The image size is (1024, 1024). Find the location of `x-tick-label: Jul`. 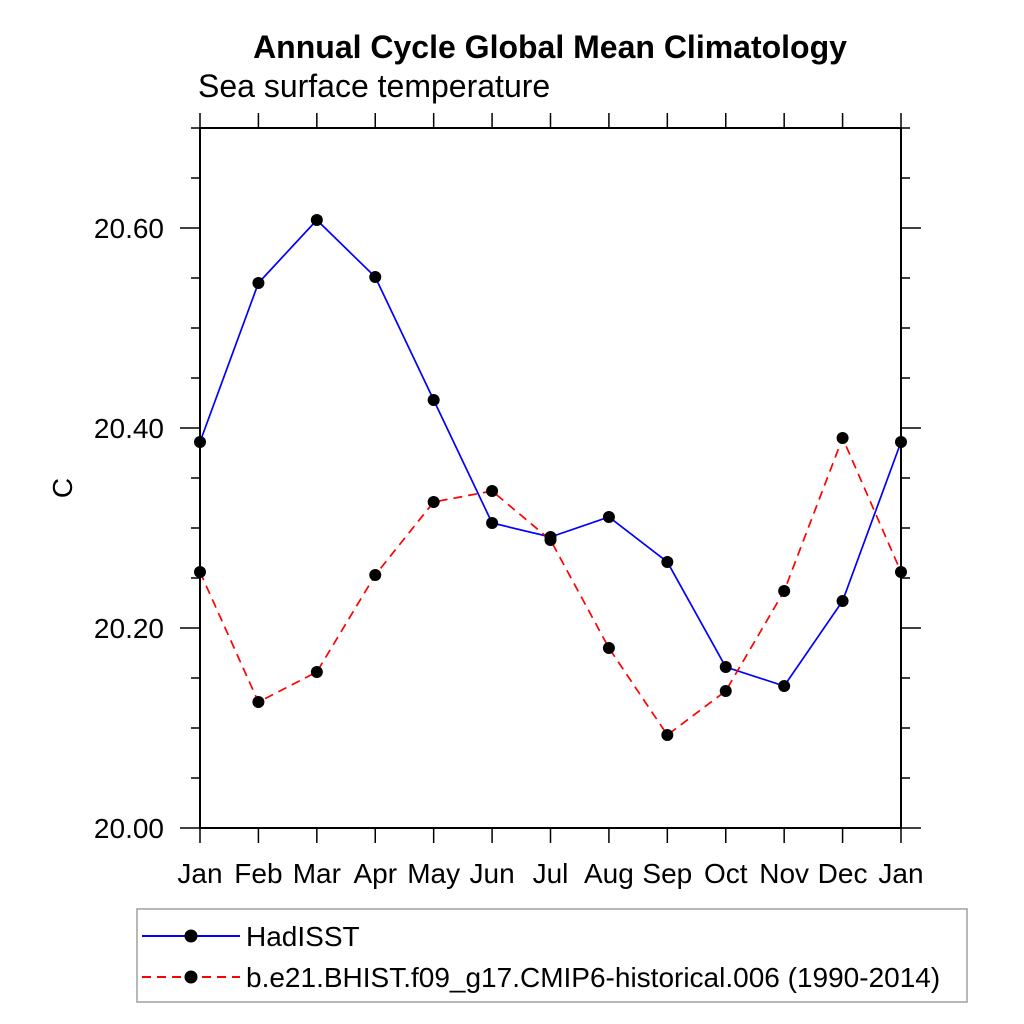

x-tick-label: Jul is located at coordinates (551, 873).